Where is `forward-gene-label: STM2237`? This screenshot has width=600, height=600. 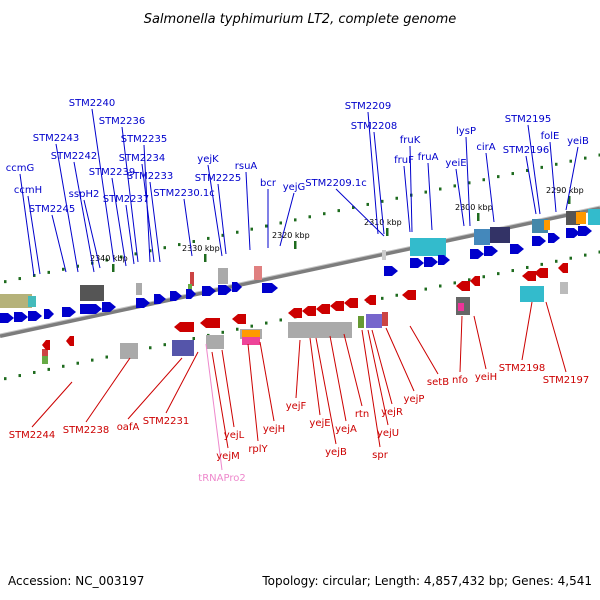
forward-gene-label: STM2237 is located at coordinates (126, 199).